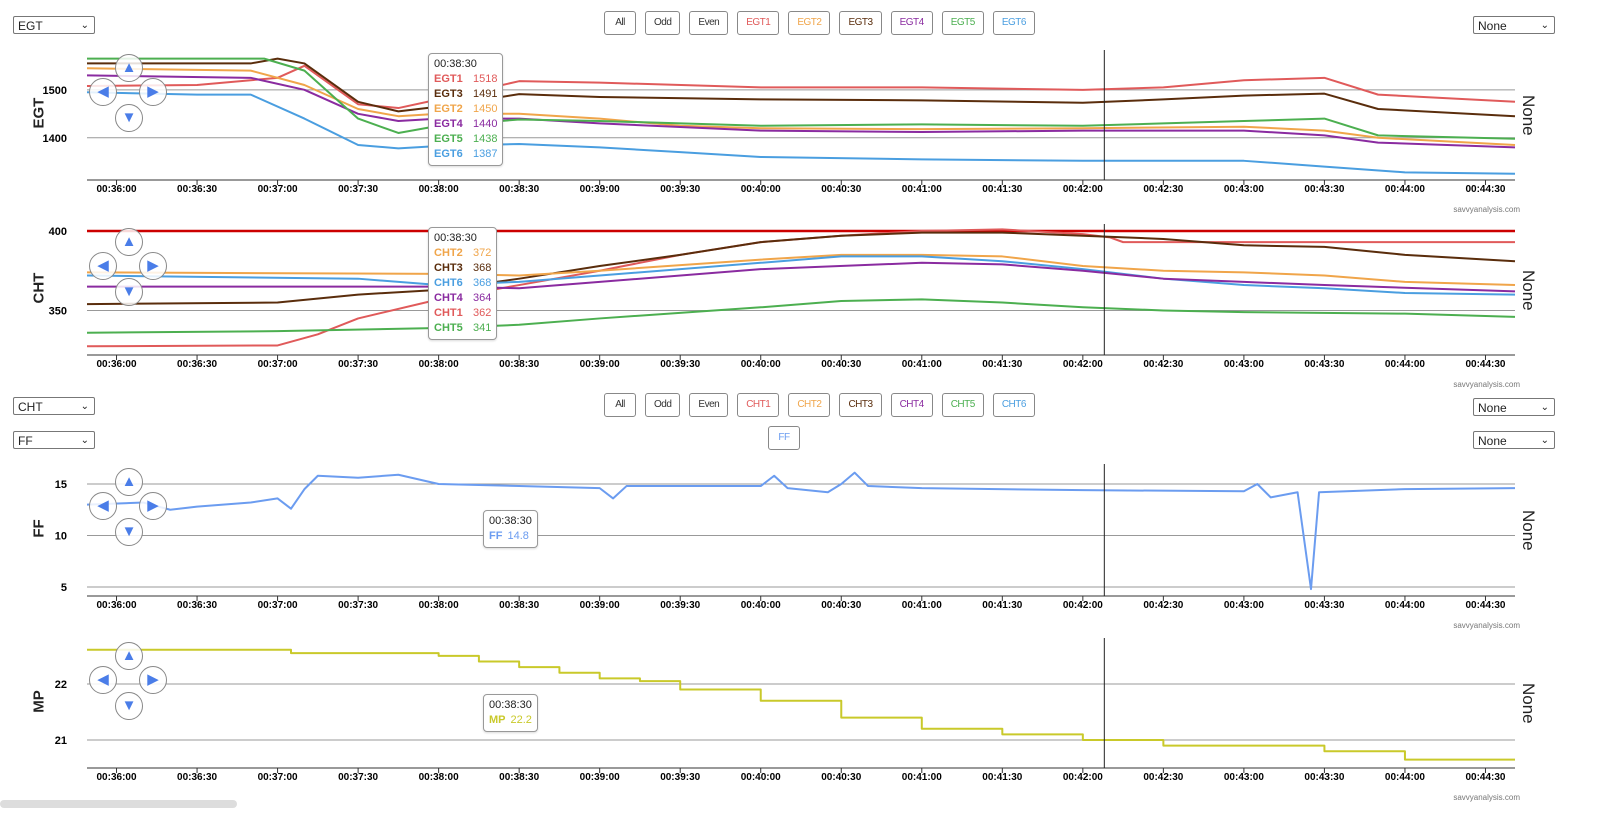 The image size is (1600, 821). I want to click on hover-tooltip: 00:38:30 FF 14.8, so click(510, 529).